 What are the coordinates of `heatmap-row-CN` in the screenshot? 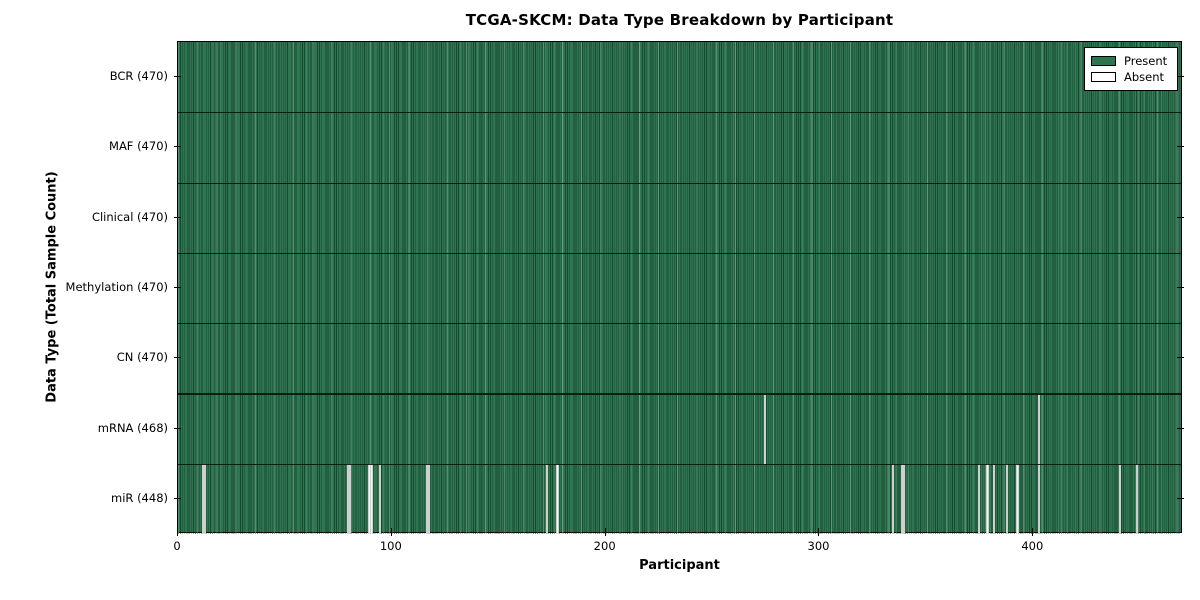 It's located at (679, 358).